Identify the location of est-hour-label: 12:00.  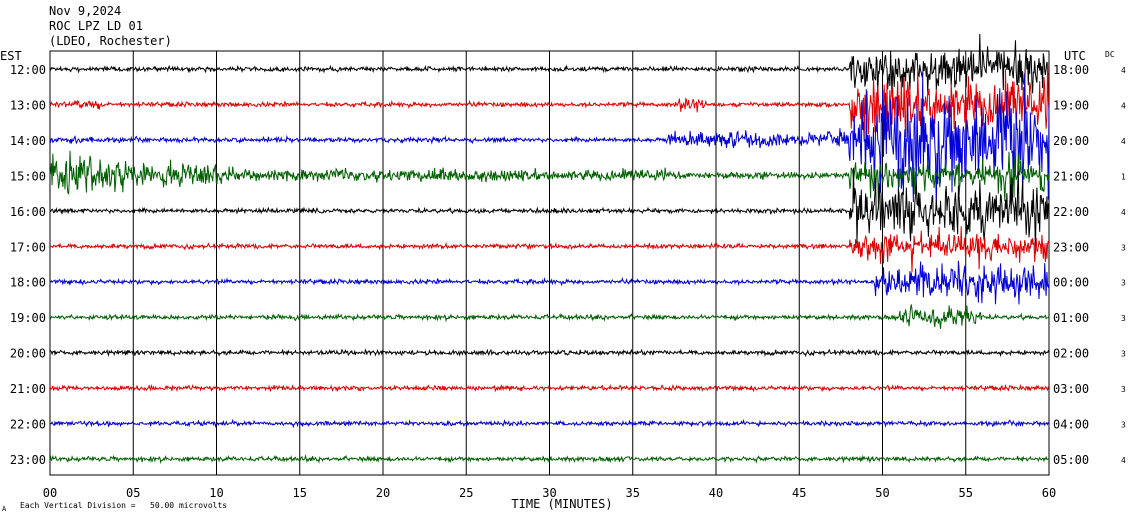
(28, 70).